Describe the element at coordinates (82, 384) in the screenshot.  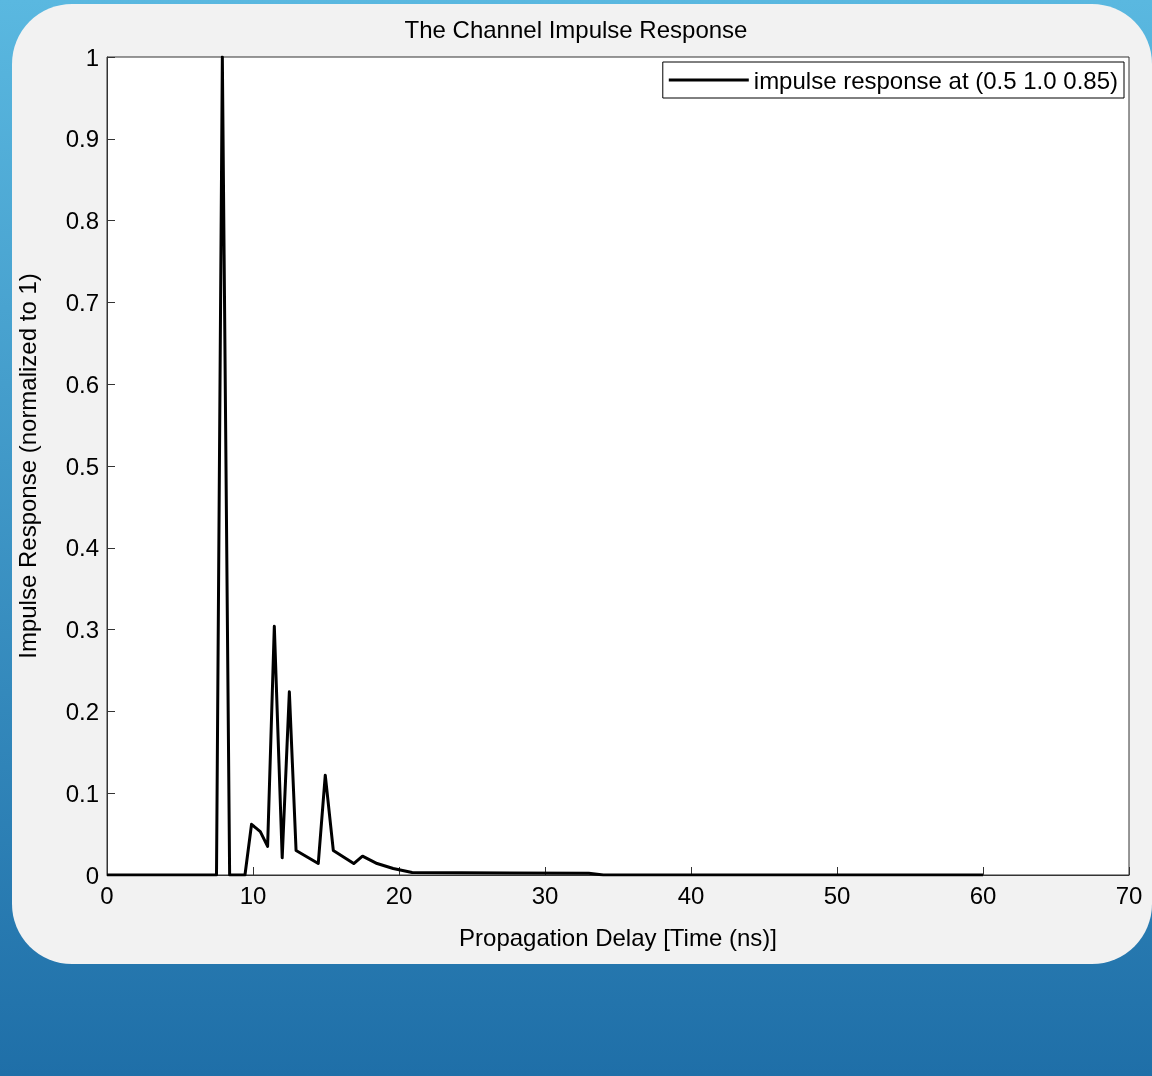
I see `y-tick-label: 0.6` at that location.